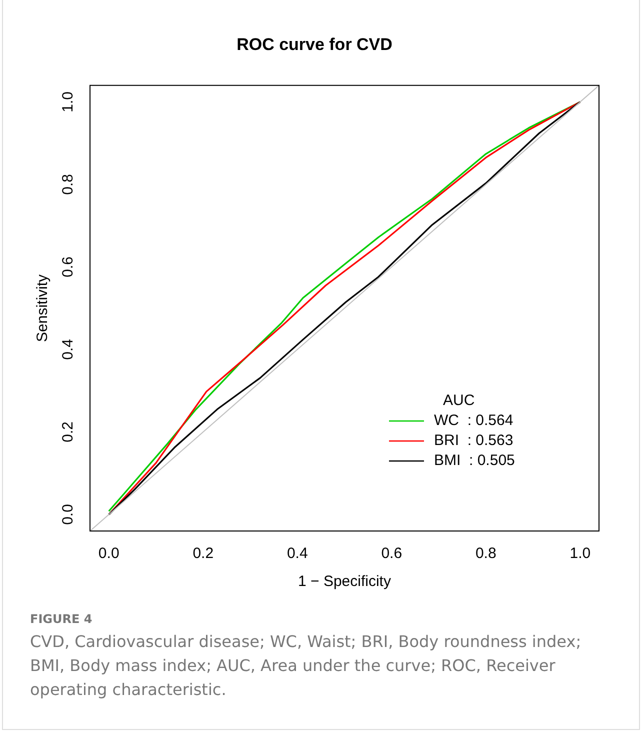 The height and width of the screenshot is (731, 644). What do you see at coordinates (68, 514) in the screenshot?
I see `y-tick-label: 0.0` at bounding box center [68, 514].